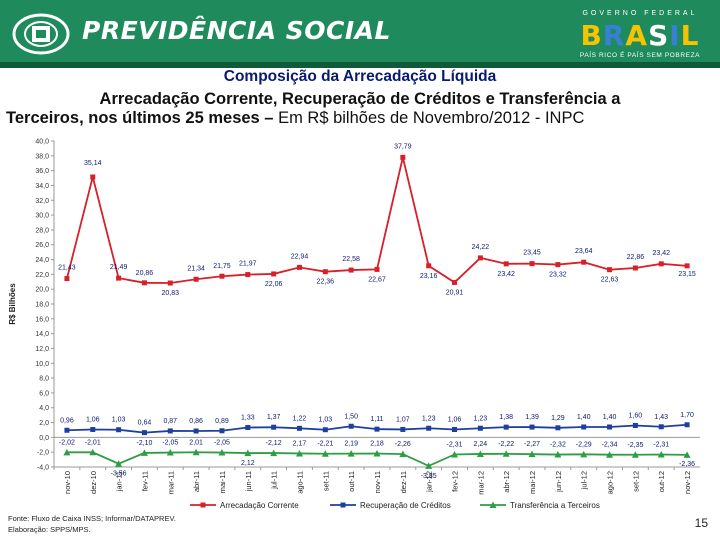 This screenshot has width=720, height=540. What do you see at coordinates (170, 482) in the screenshot?
I see `x-tick-label: mar-11` at bounding box center [170, 482].